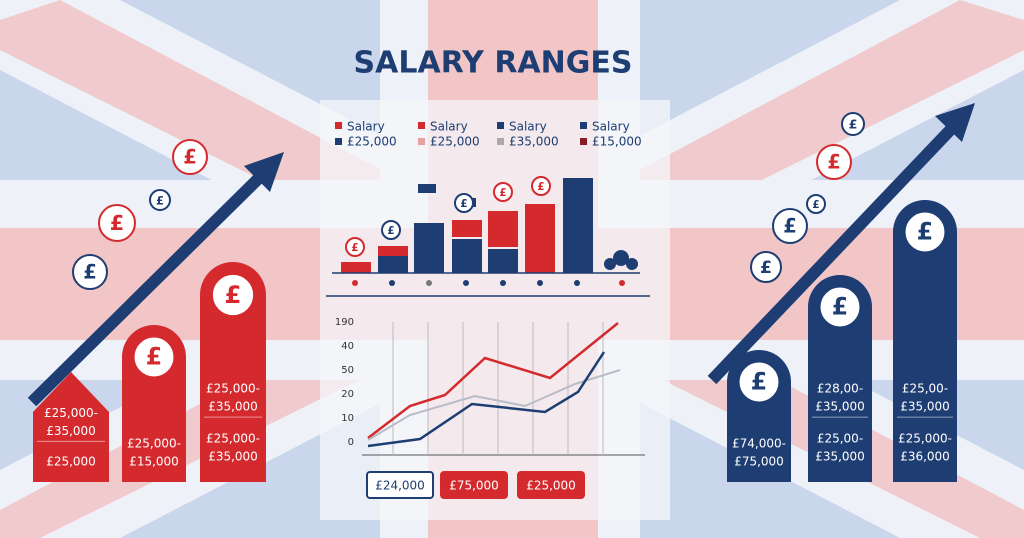 Image resolution: width=1024 pixels, height=538 pixels. I want to click on column-label: £74,000-, so click(759, 444).